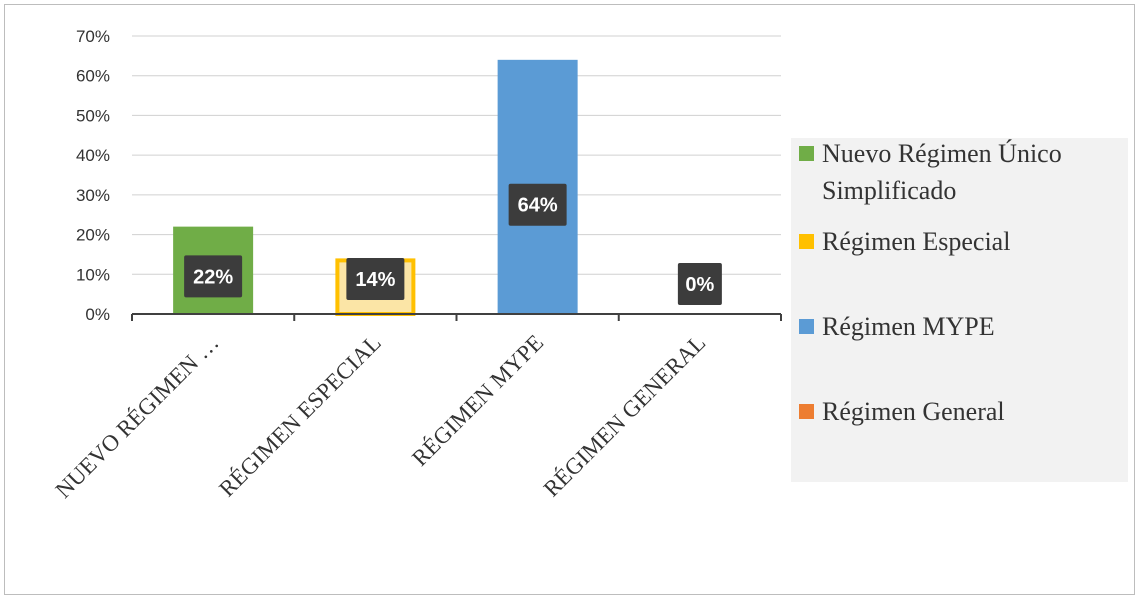 The width and height of the screenshot is (1141, 600). Describe the element at coordinates (908, 326) in the screenshot. I see `legend-label: Régimen MYPE` at that location.